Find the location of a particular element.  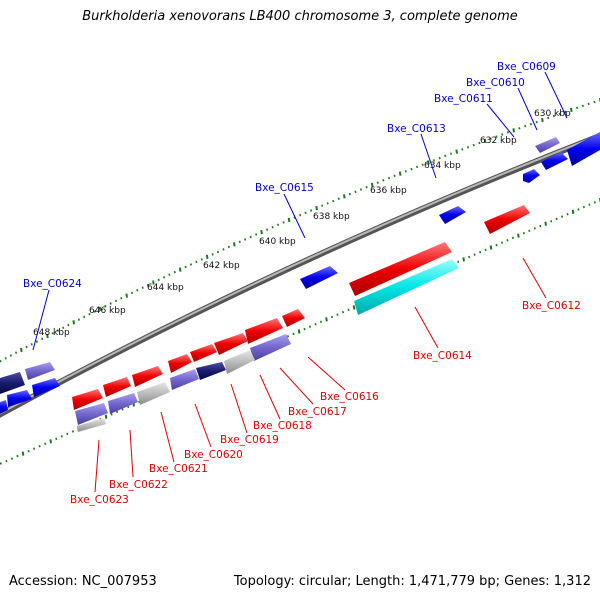

gene-label-bxe-c0609: Bxe_C0609 is located at coordinates (526, 67).